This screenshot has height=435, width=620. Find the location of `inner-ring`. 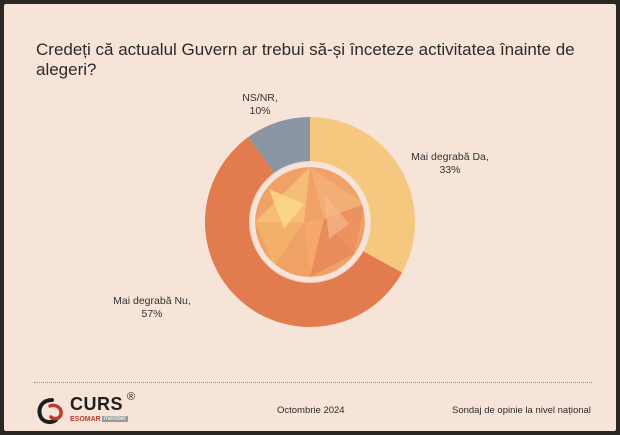

inner-ring is located at coordinates (310, 222).